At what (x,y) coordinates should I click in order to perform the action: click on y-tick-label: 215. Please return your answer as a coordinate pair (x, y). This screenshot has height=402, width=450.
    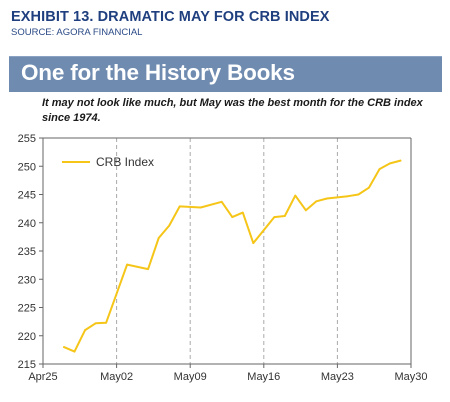
    Looking at the image, I should click on (27, 365).